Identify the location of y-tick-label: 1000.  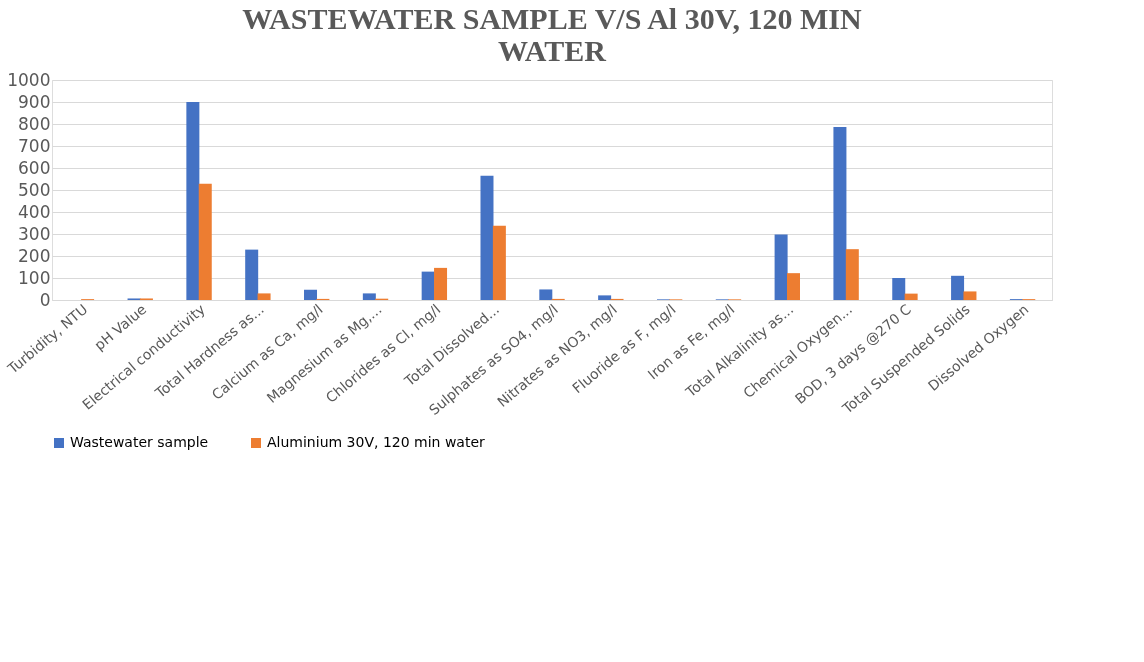
(29, 79).